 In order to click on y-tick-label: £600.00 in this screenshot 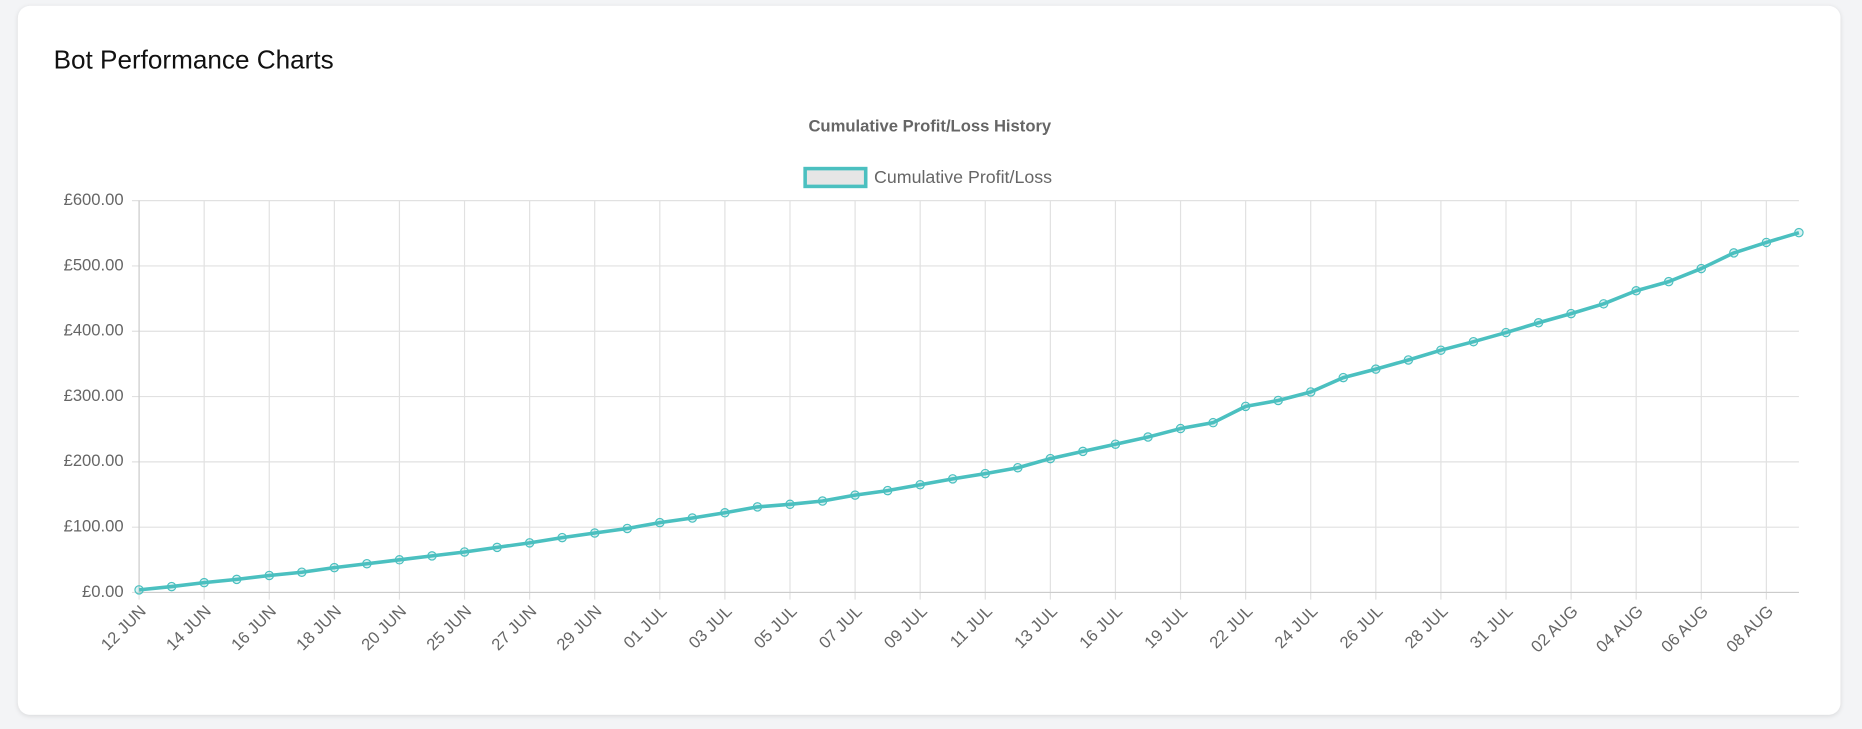, I will do `click(94, 199)`.